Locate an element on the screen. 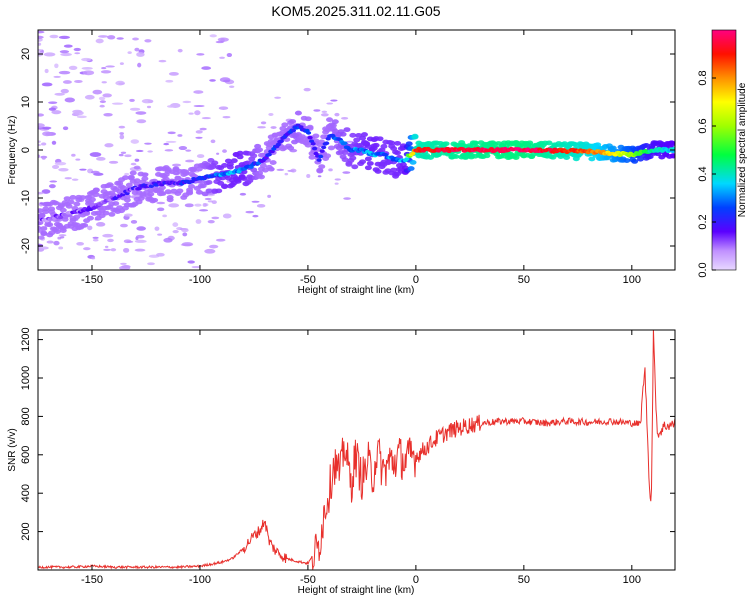 The image size is (750, 600). snr-x-label: Height of straight line (km) is located at coordinates (356, 590).